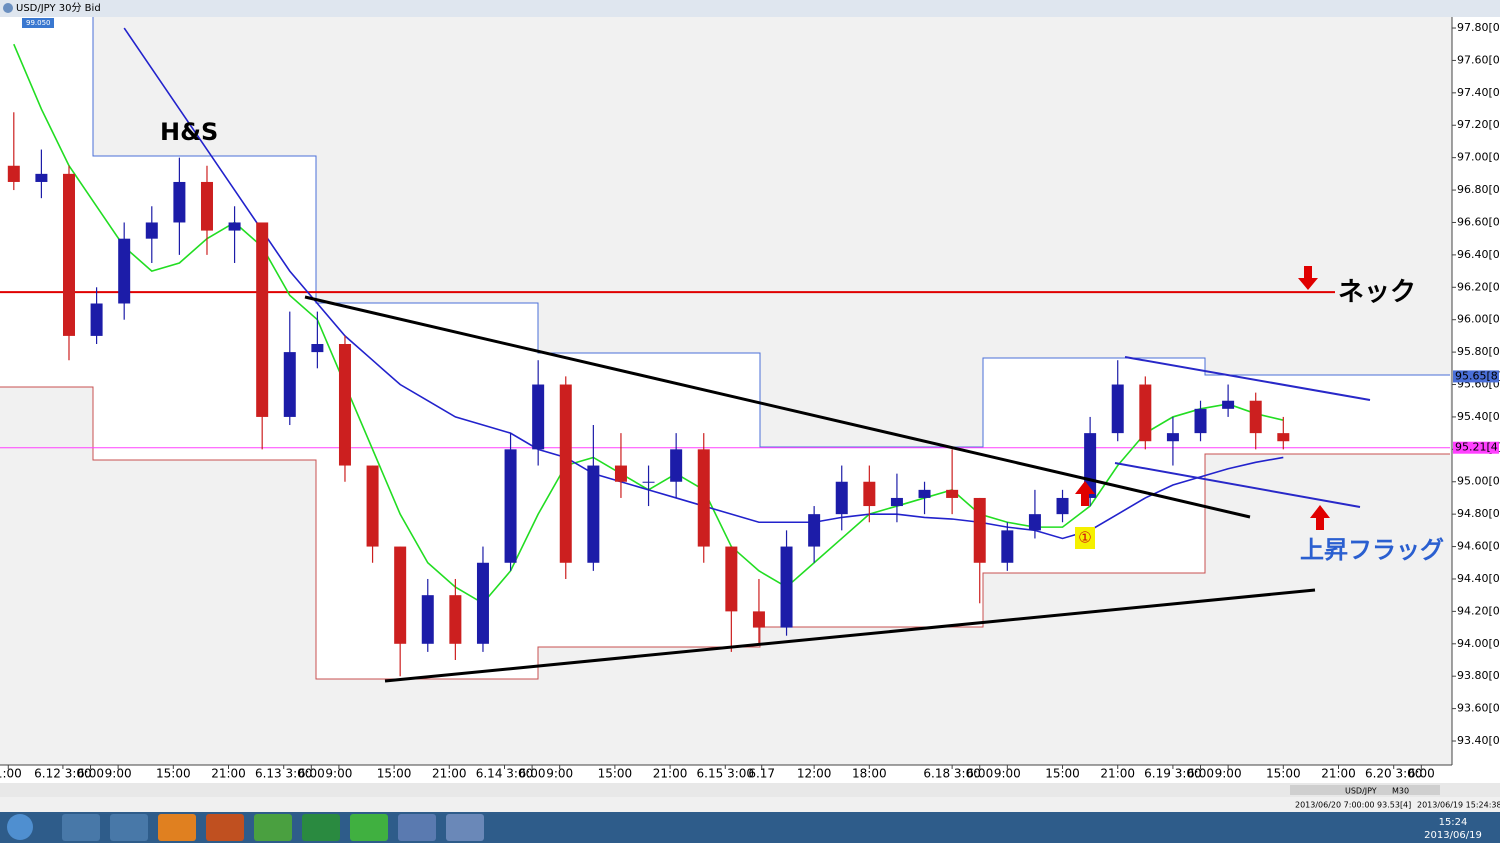  What do you see at coordinates (869, 774) in the screenshot?
I see `x-tick-label: 18:00` at bounding box center [869, 774].